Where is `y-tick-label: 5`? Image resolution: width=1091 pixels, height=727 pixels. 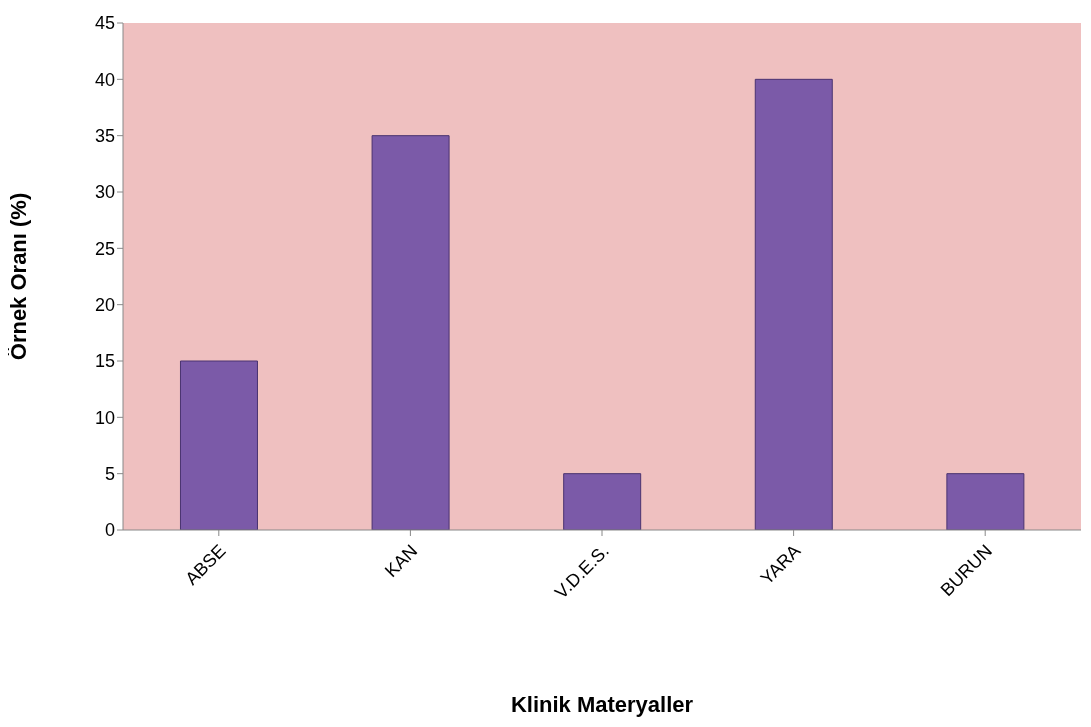
y-tick-label: 5 is located at coordinates (109, 474).